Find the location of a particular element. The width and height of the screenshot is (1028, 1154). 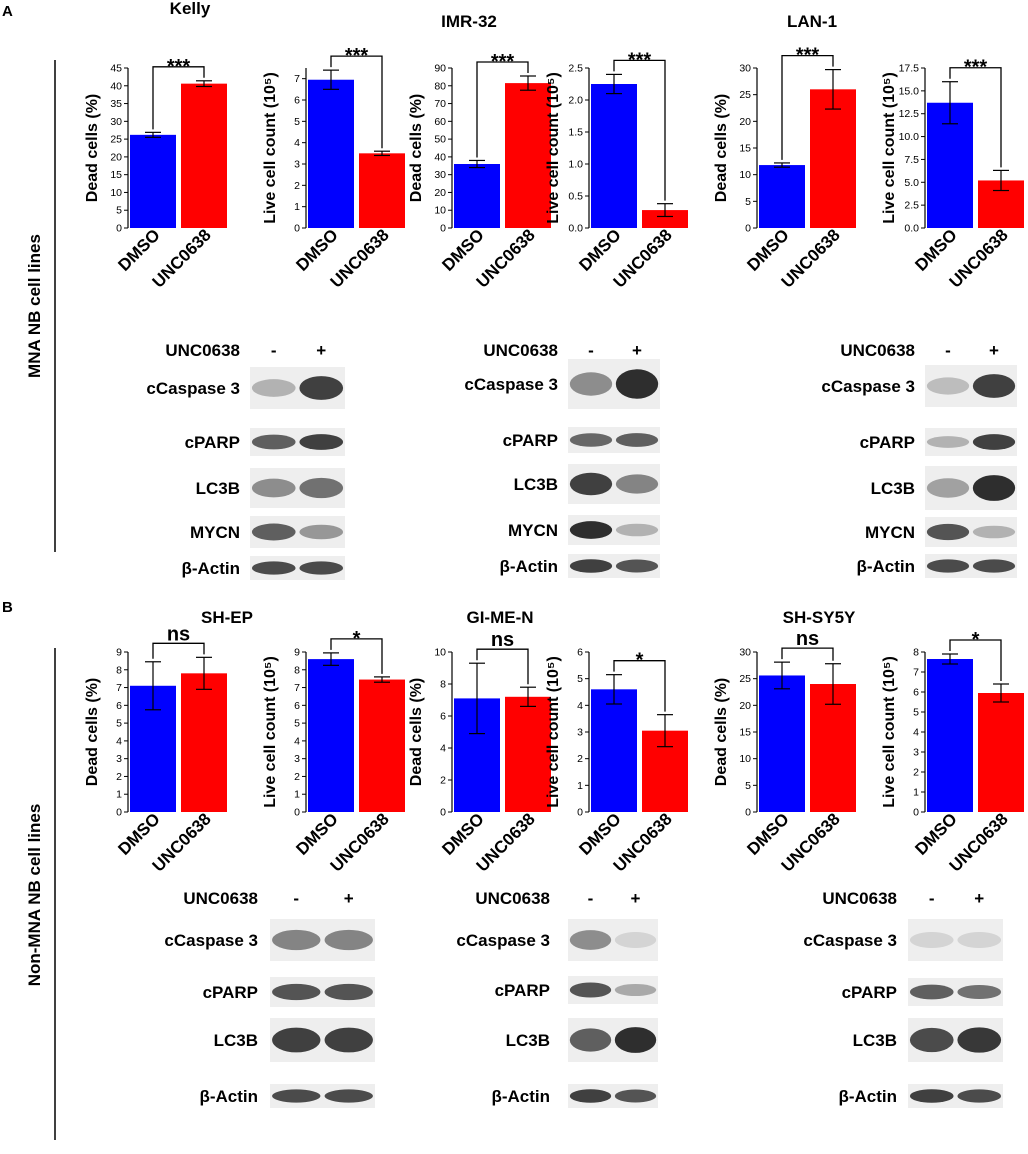

y-tick-label: 40 is located at coordinates (440, 157).